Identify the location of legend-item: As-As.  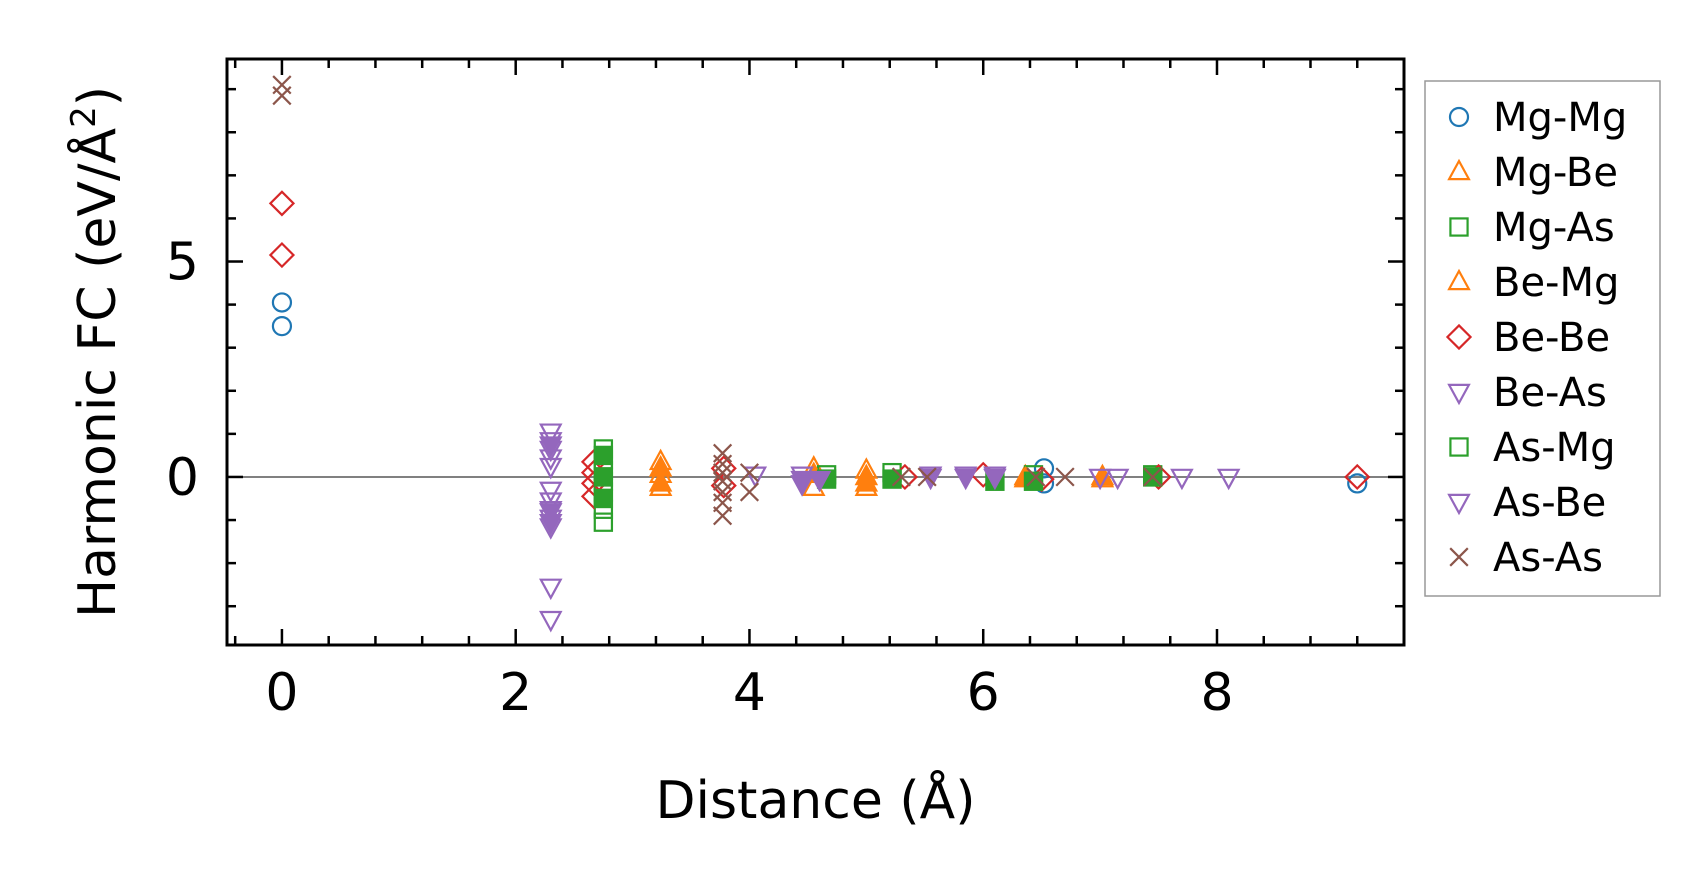
(1526, 558).